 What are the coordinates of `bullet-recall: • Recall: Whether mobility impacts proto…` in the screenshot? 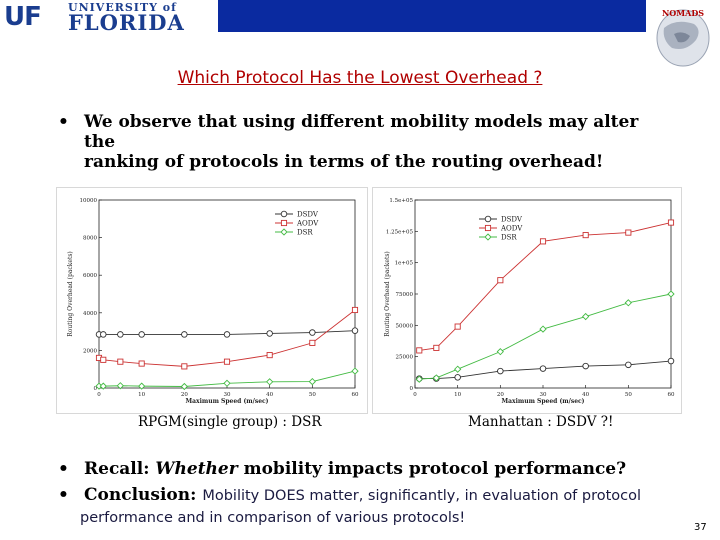 It's located at (371, 469).